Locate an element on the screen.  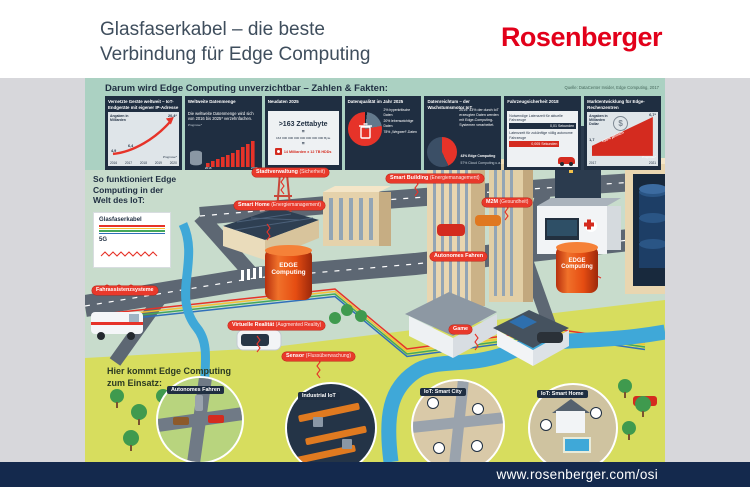
roof-icon is located at coordinates (571, 405).